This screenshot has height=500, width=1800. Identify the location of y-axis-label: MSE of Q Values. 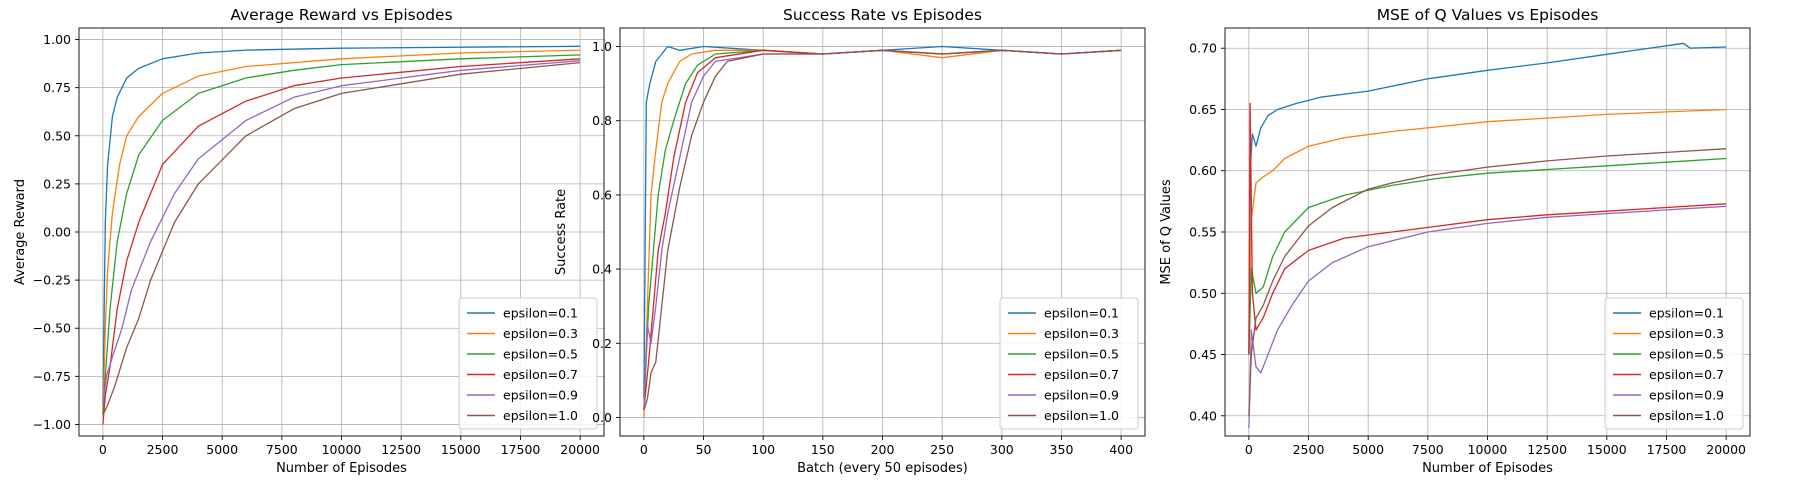
(1166, 232).